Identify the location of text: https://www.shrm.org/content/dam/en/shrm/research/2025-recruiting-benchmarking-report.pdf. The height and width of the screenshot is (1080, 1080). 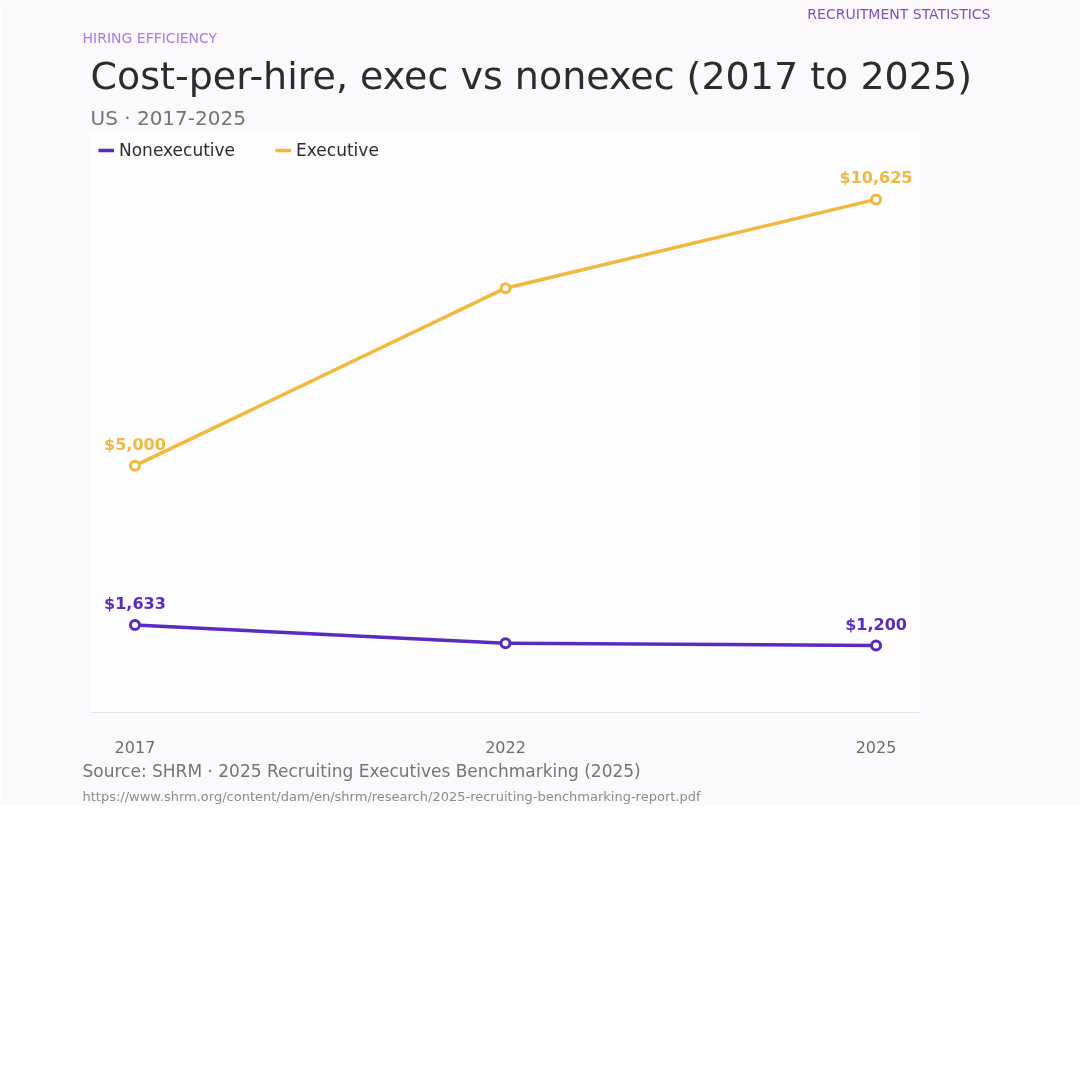
(391, 796).